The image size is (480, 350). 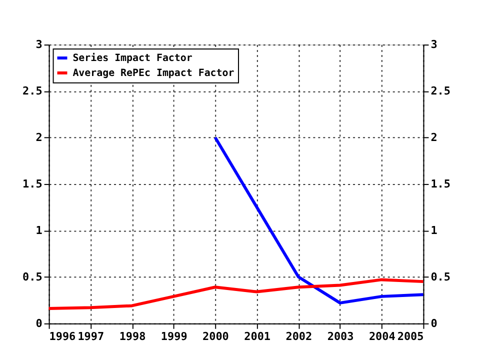 I want to click on y-tick-label: 1, so click(x=39, y=230).